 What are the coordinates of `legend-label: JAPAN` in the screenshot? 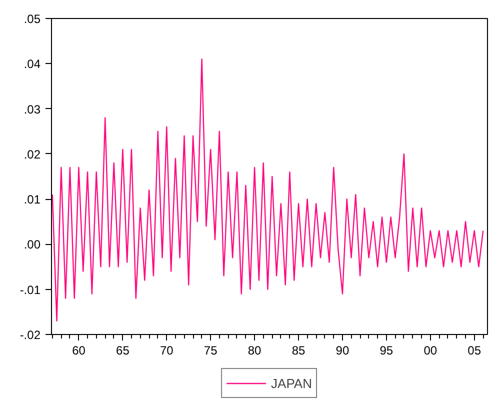 It's located at (291, 383).